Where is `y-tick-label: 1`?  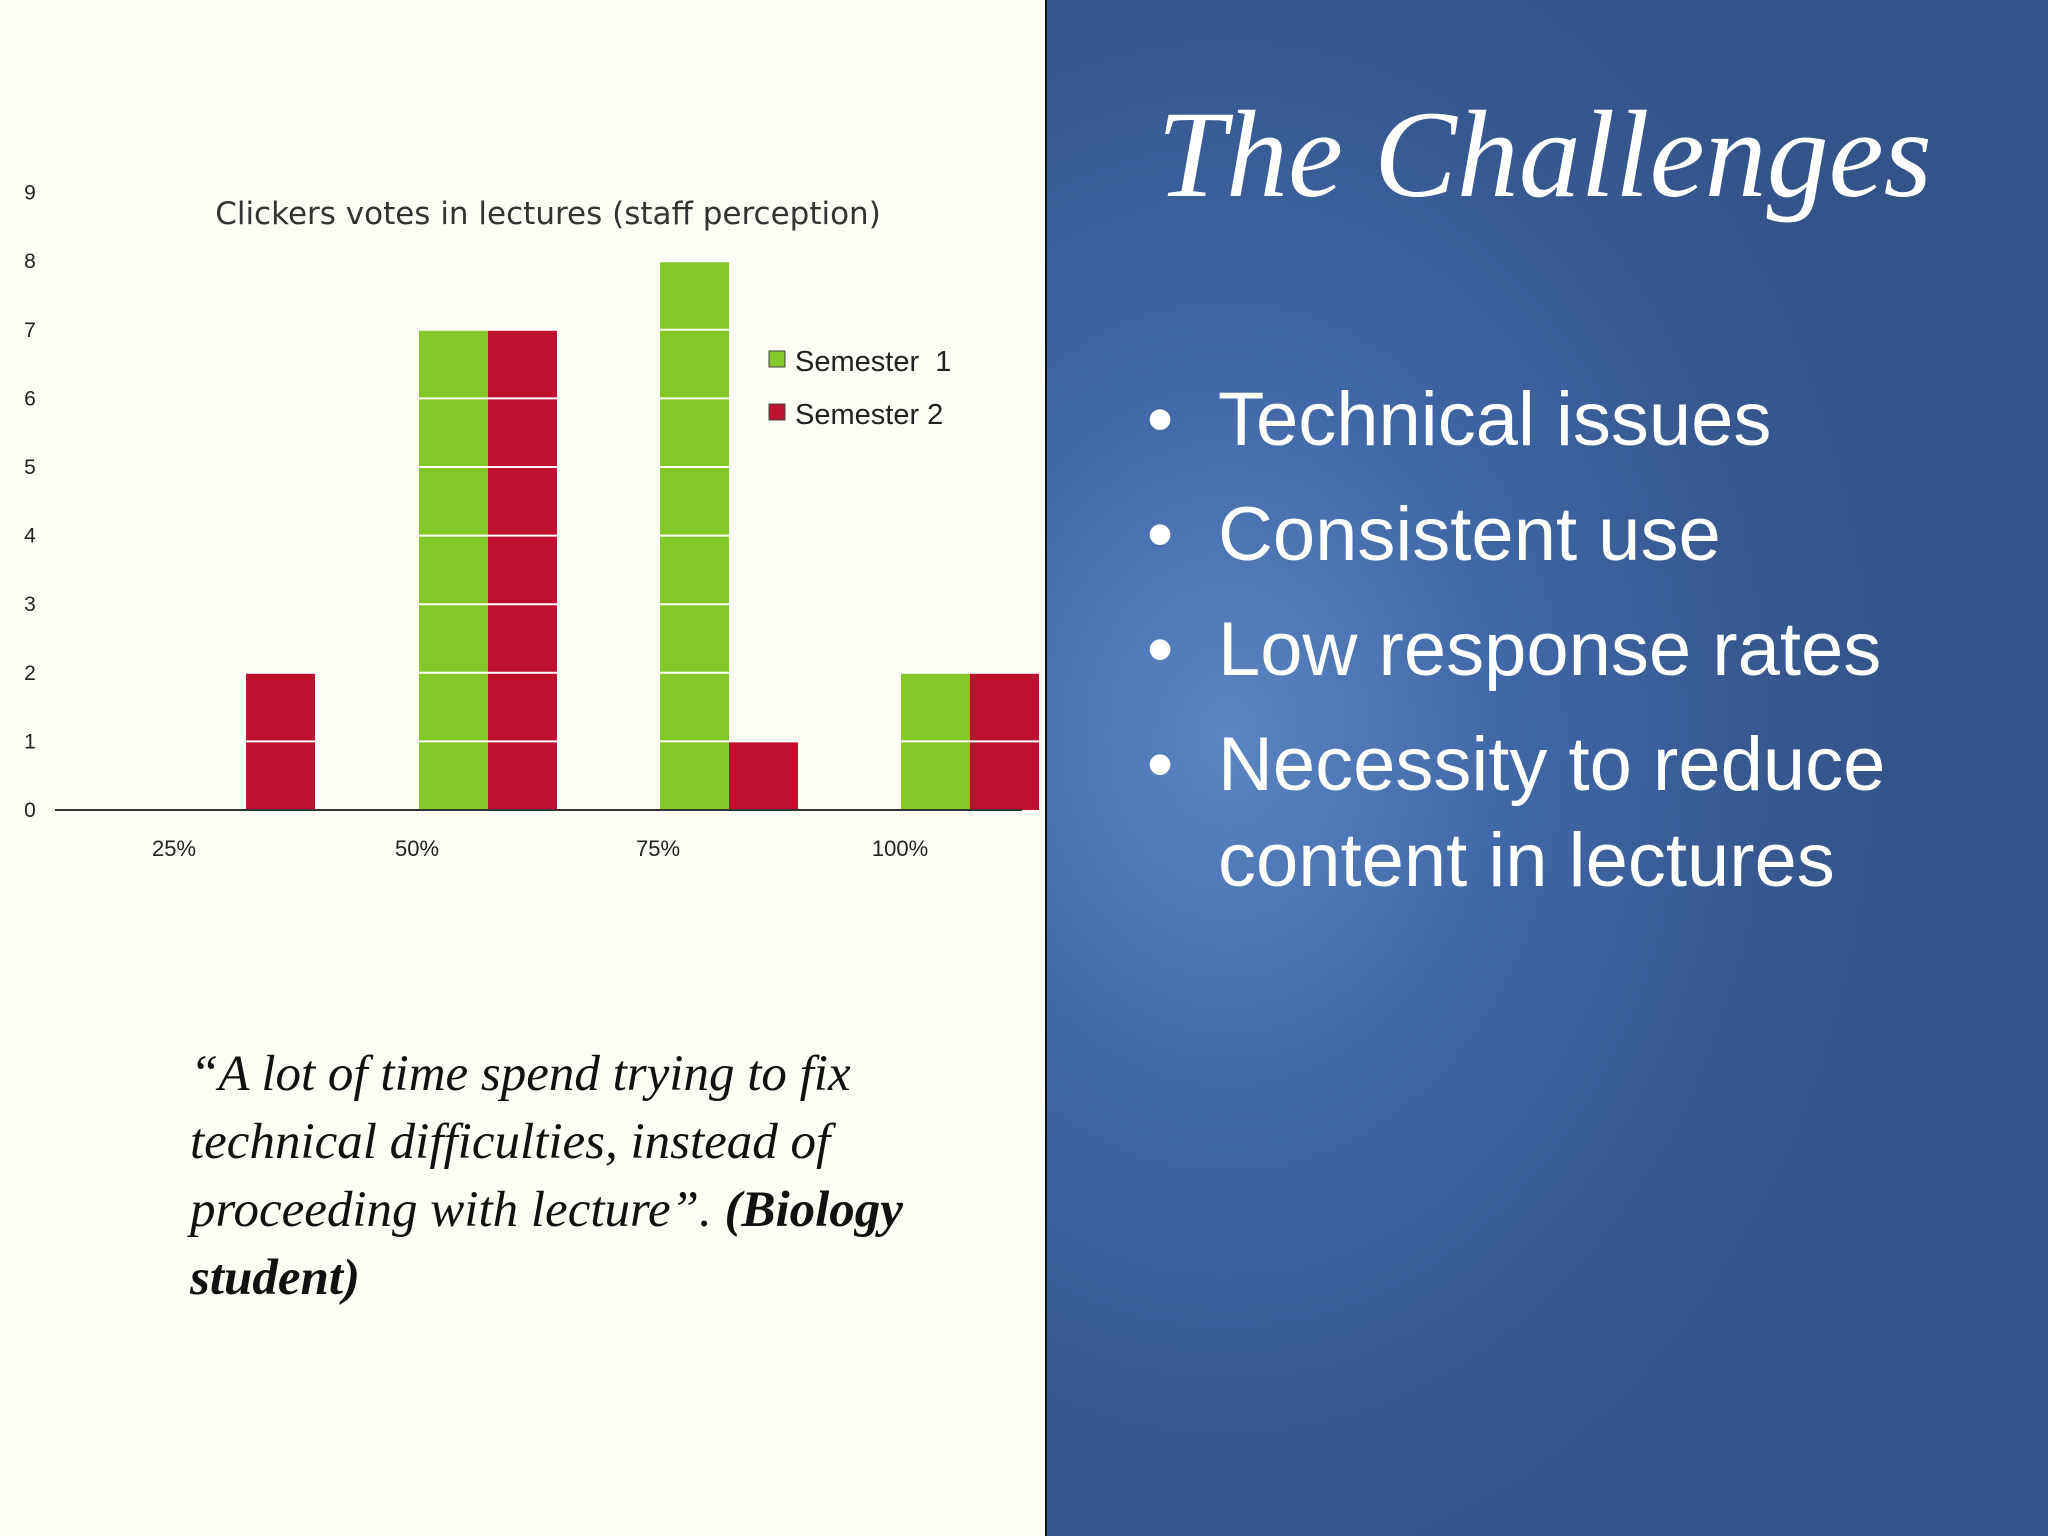
y-tick-label: 1 is located at coordinates (30, 741).